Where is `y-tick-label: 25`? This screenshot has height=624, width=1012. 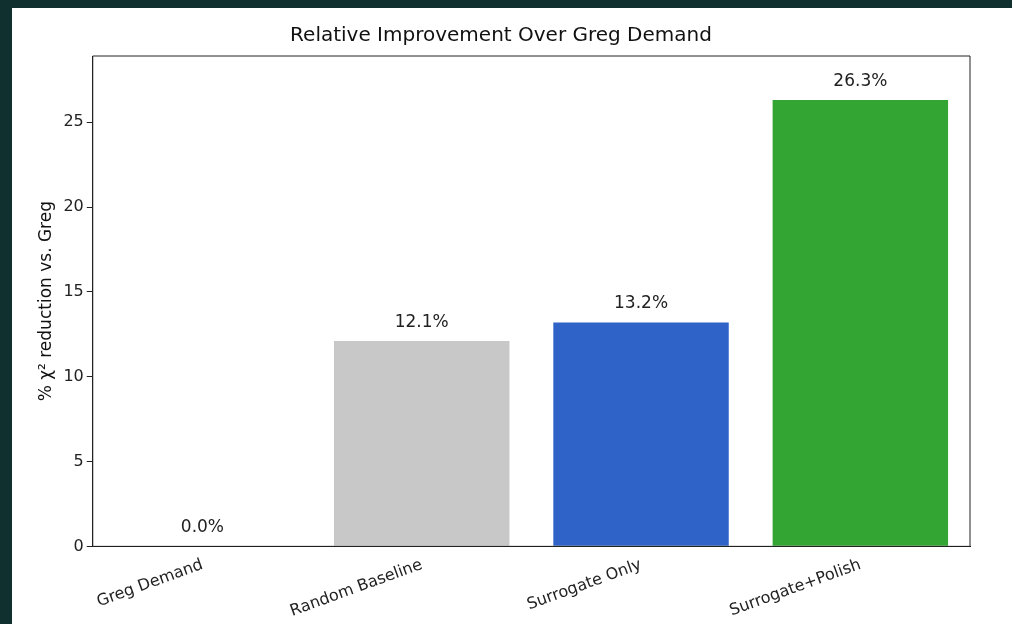
y-tick-label: 25 is located at coordinates (73, 121).